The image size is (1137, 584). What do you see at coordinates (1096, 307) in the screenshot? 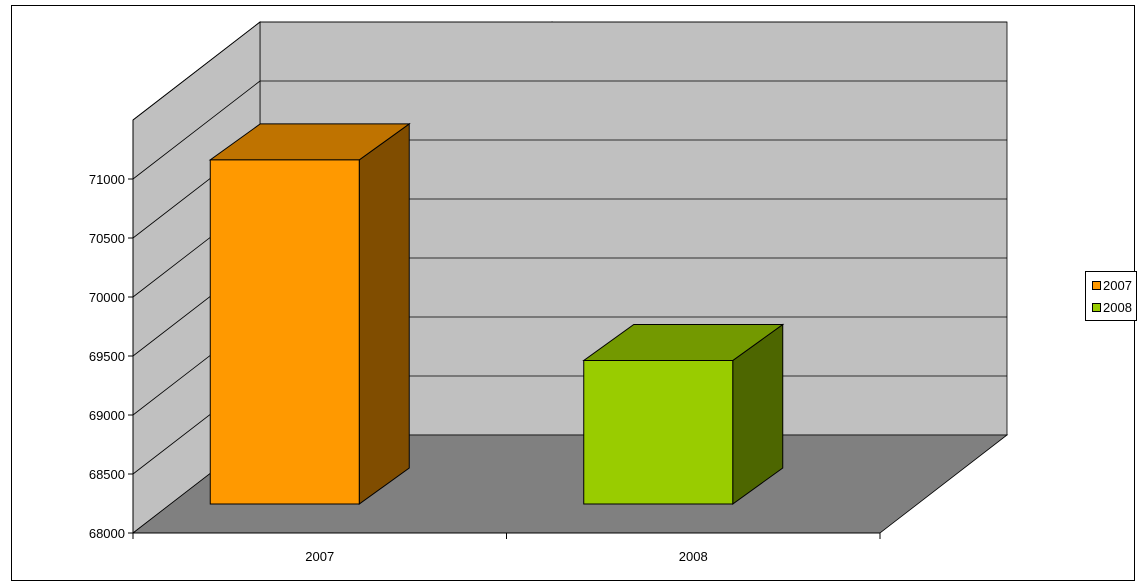
I see `legend-swatch-2008` at bounding box center [1096, 307].